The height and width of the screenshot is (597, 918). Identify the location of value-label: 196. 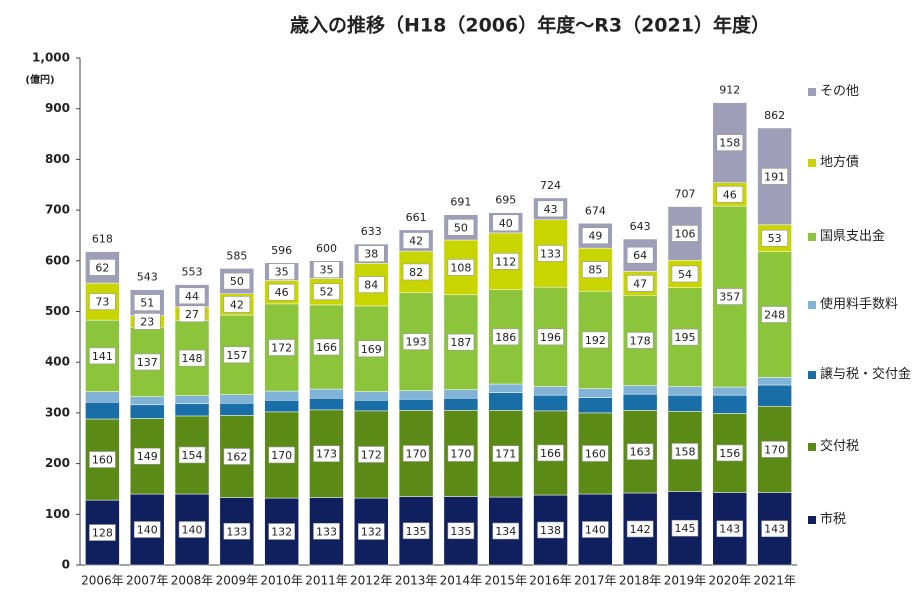
(550, 337).